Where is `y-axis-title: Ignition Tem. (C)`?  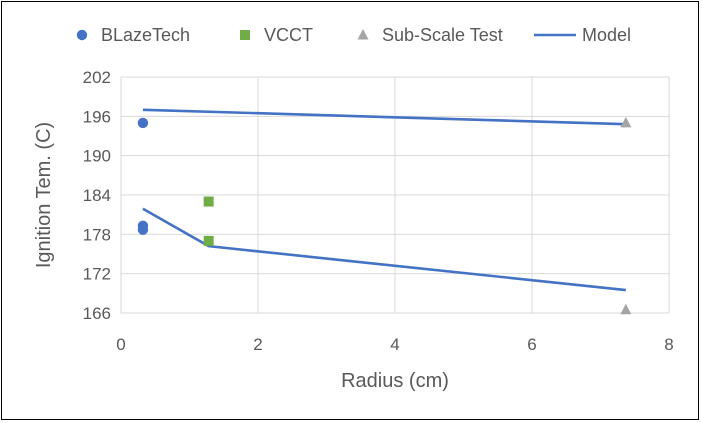 y-axis-title: Ignition Tem. (C) is located at coordinates (44, 195).